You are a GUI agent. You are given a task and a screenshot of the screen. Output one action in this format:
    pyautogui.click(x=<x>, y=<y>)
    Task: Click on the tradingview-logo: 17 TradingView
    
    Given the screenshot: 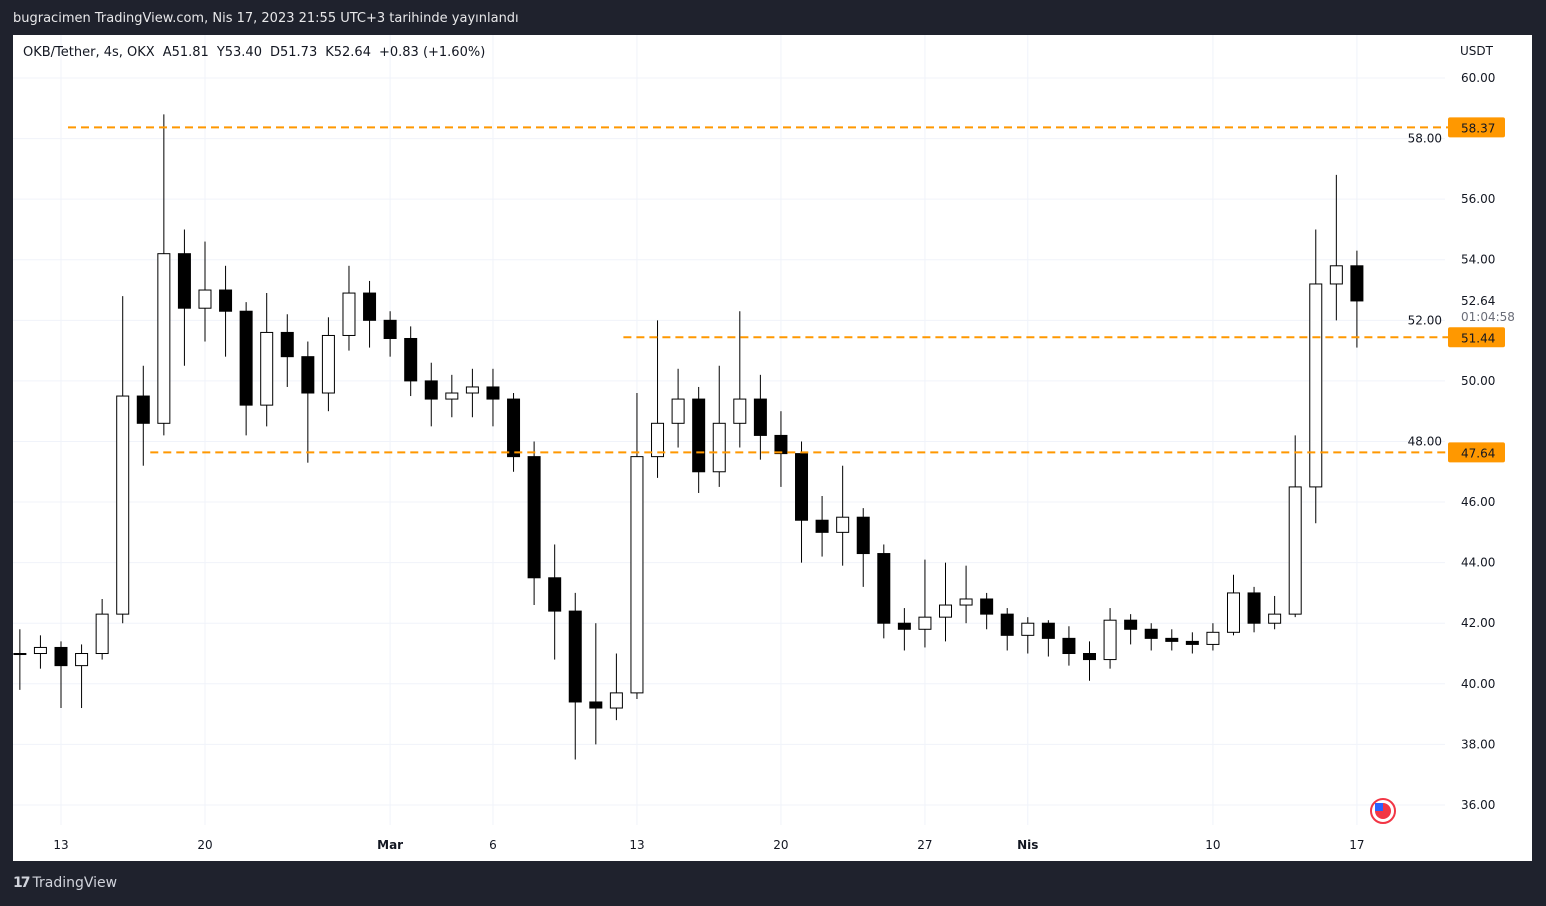 What is the action you would take?
    pyautogui.click(x=65, y=883)
    